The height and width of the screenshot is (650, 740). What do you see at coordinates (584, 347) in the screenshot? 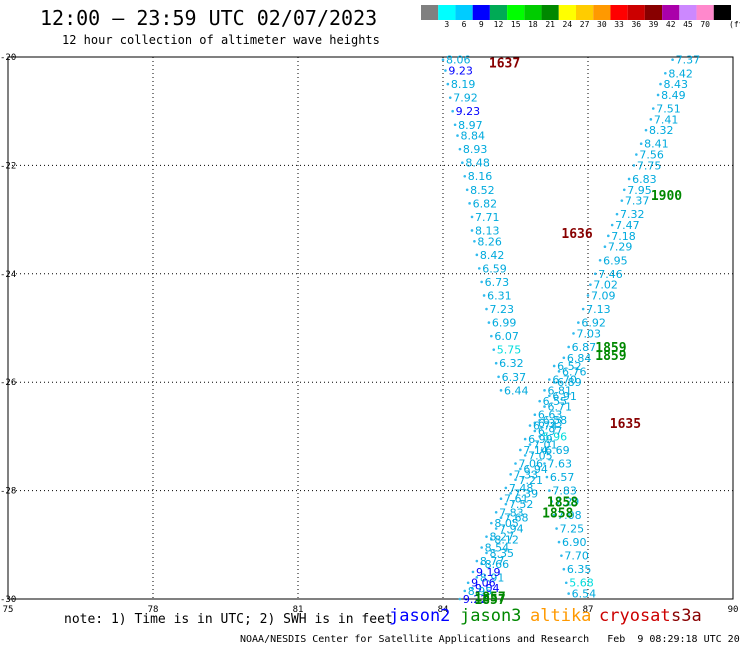
I see `swh-value-label: 6.87` at bounding box center [584, 347].